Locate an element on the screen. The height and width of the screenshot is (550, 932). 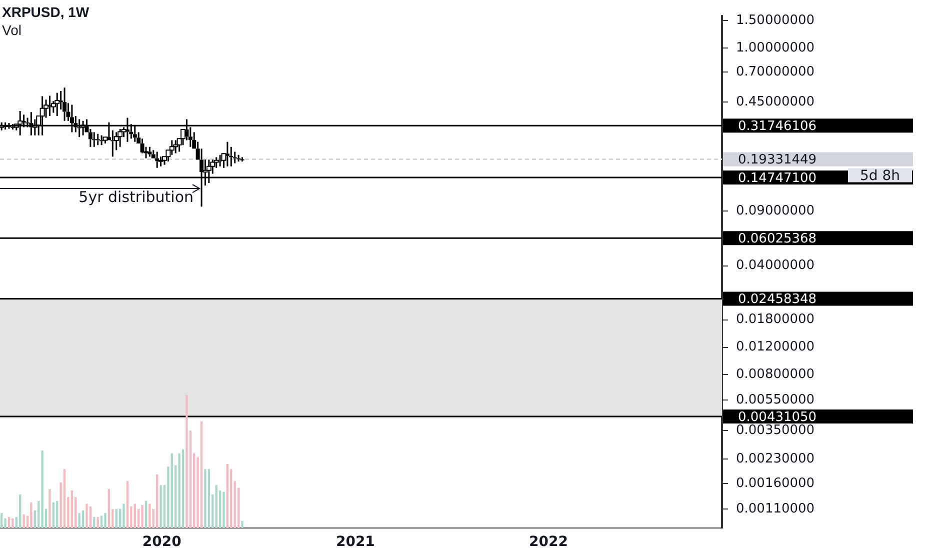
y-tick-label: 1.00000000 is located at coordinates (775, 48).